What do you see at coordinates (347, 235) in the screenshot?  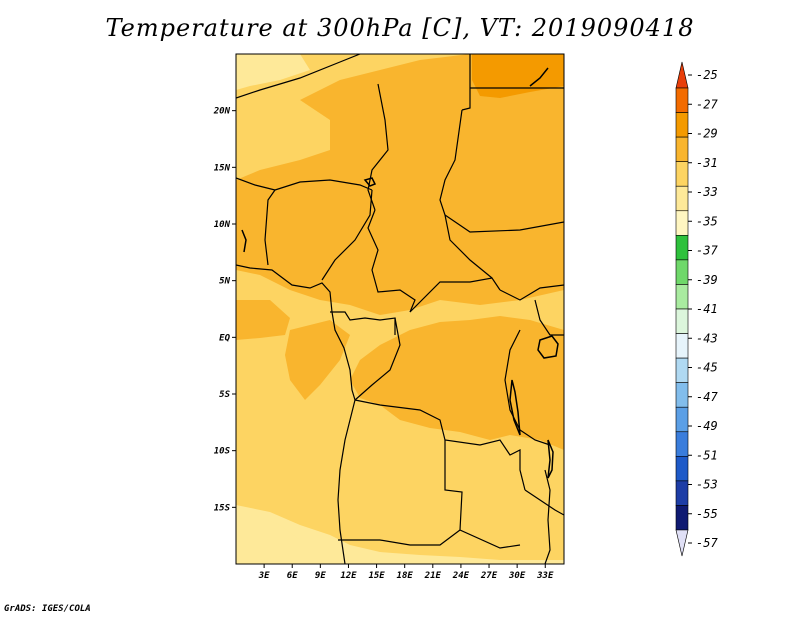 I see `border-nigeria-cameroon` at bounding box center [347, 235].